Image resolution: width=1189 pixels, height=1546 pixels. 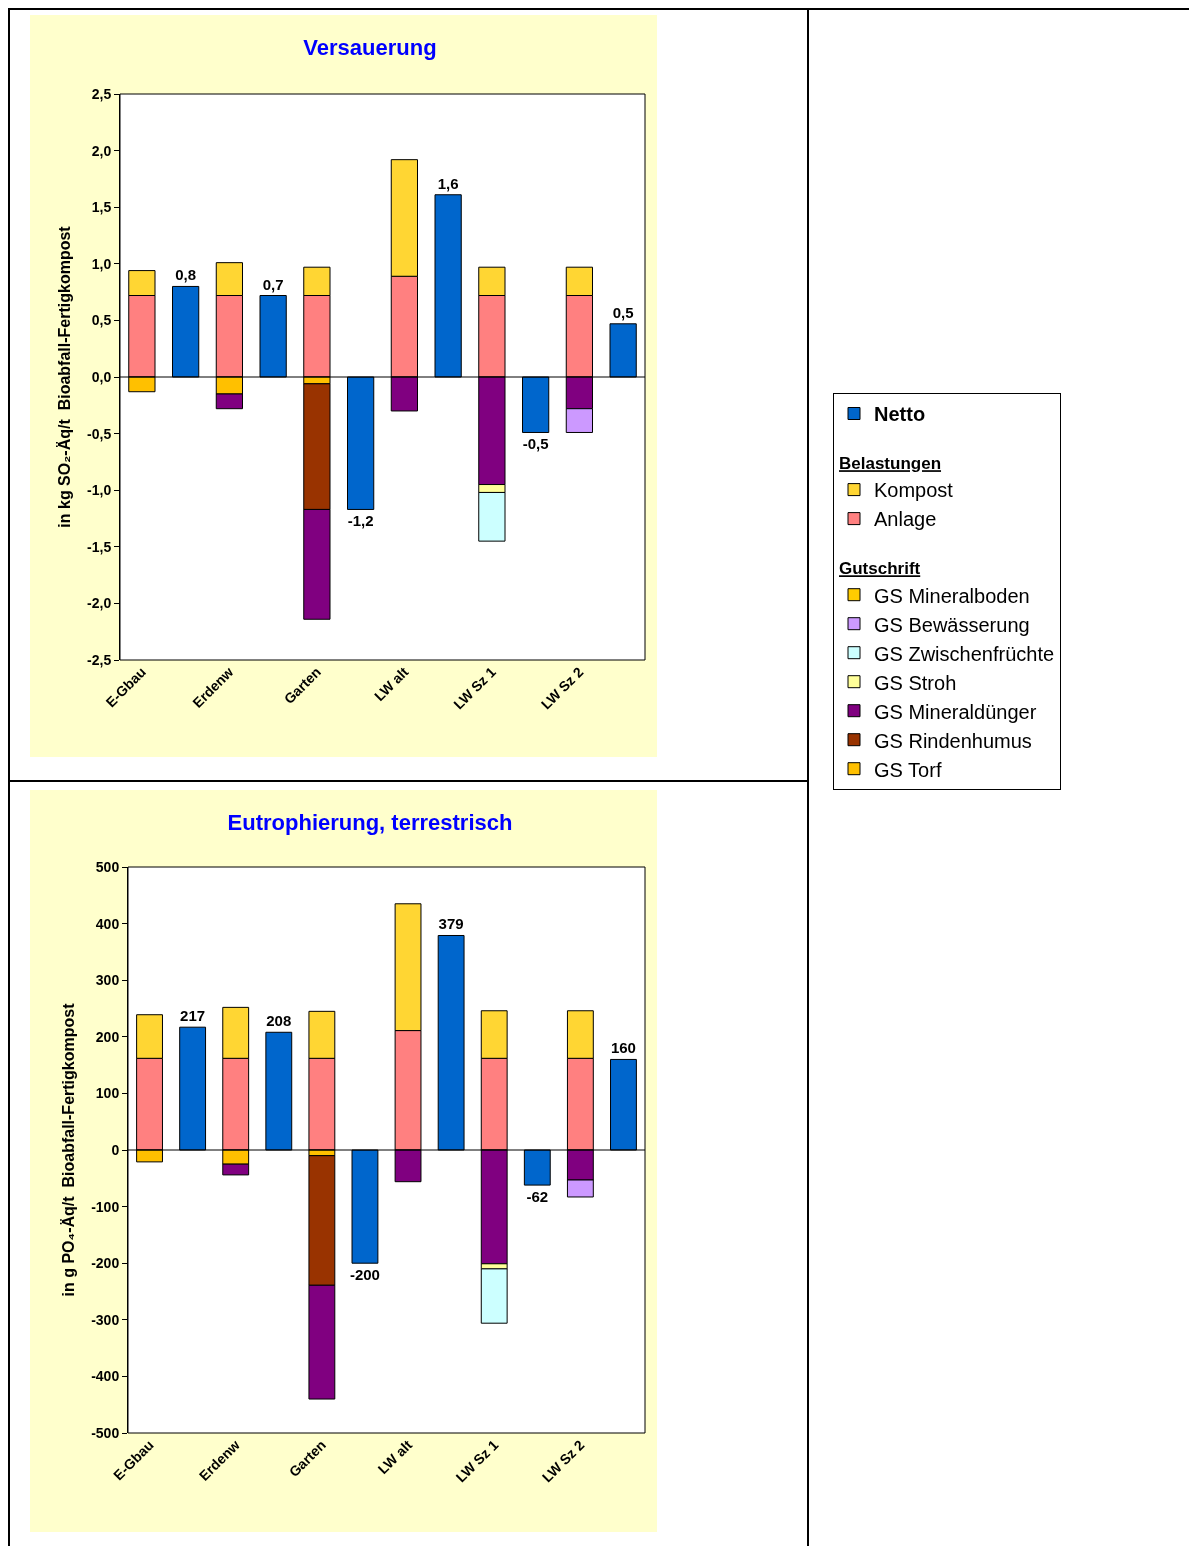 What do you see at coordinates (101, 263) in the screenshot?
I see `y-tick-label: 1,0` at bounding box center [101, 263].